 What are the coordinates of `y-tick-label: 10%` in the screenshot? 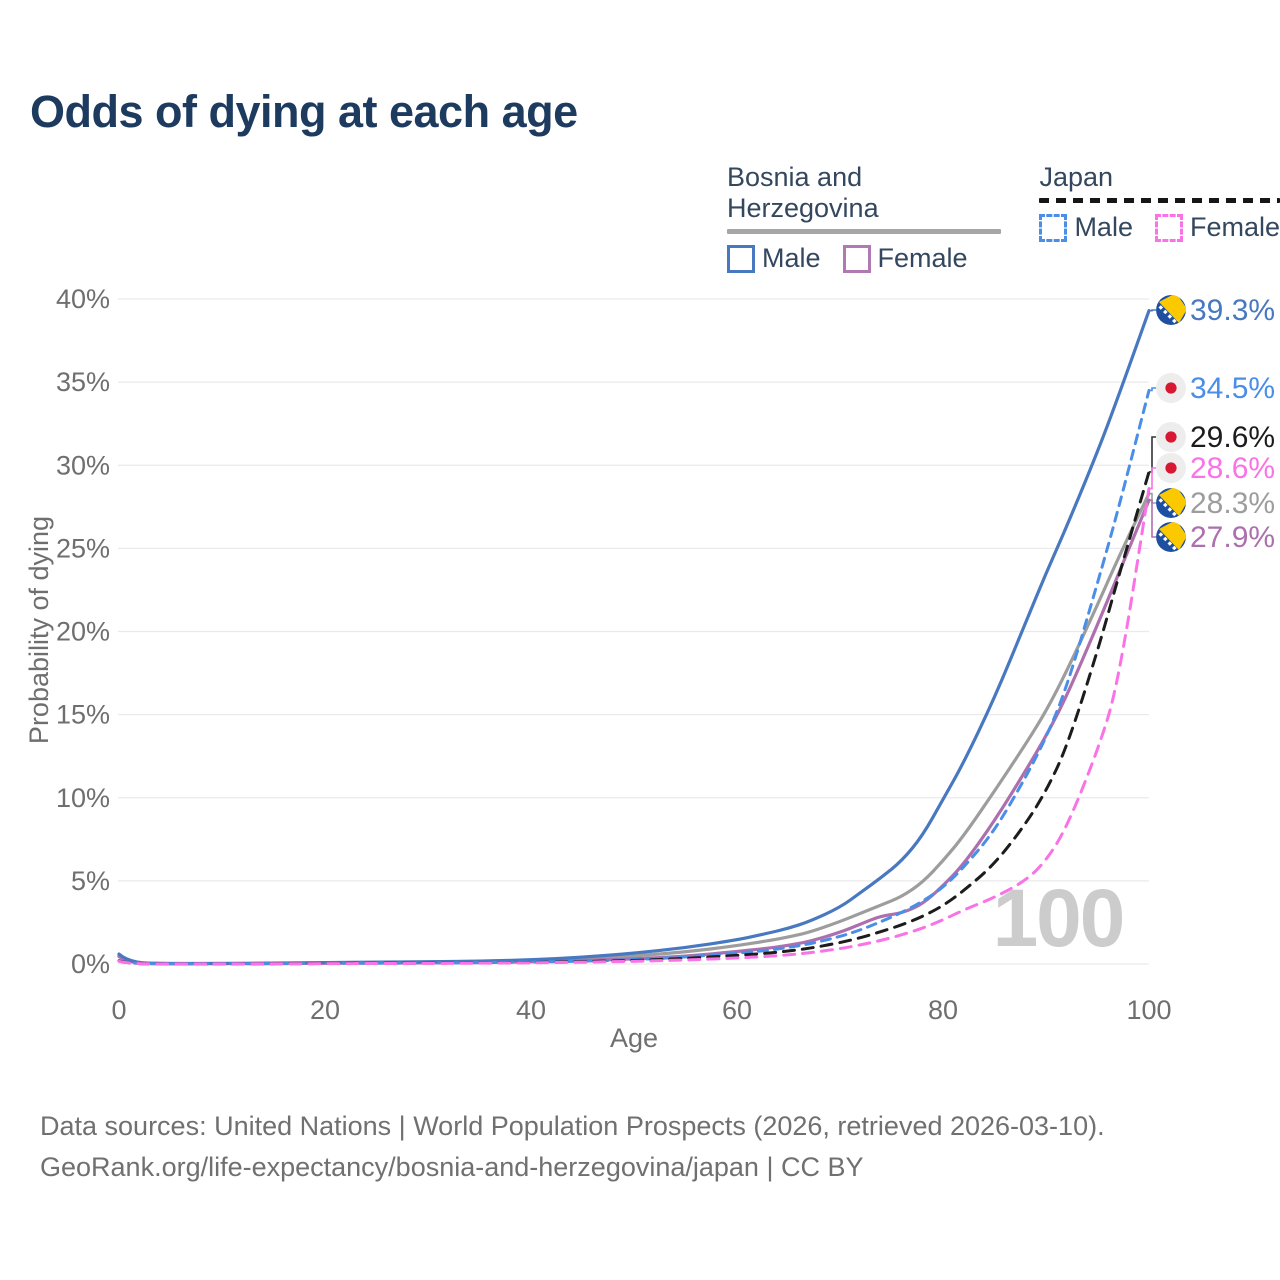 It's located at (83, 798).